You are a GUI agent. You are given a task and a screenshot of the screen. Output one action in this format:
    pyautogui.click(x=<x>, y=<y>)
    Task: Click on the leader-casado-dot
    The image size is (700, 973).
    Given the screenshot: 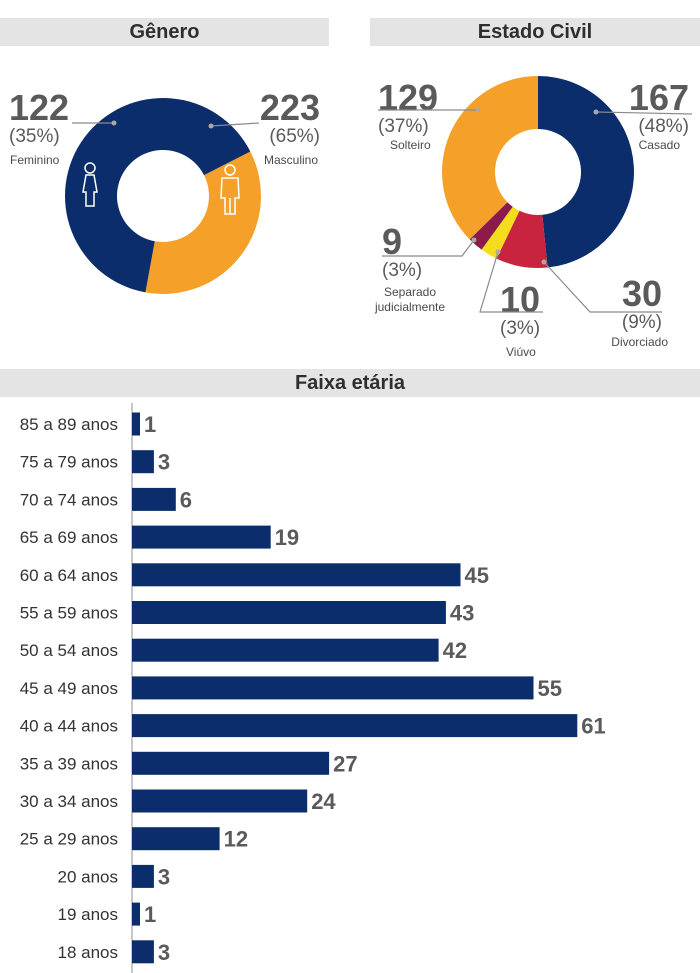 What is the action you would take?
    pyautogui.click(x=596, y=112)
    